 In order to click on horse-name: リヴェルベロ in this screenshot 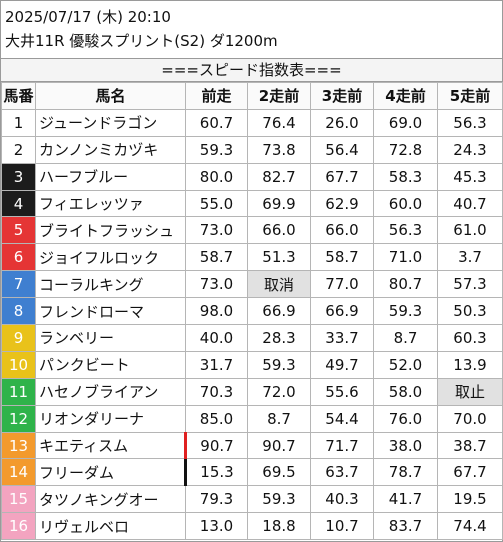, I will do `click(110, 526)`.